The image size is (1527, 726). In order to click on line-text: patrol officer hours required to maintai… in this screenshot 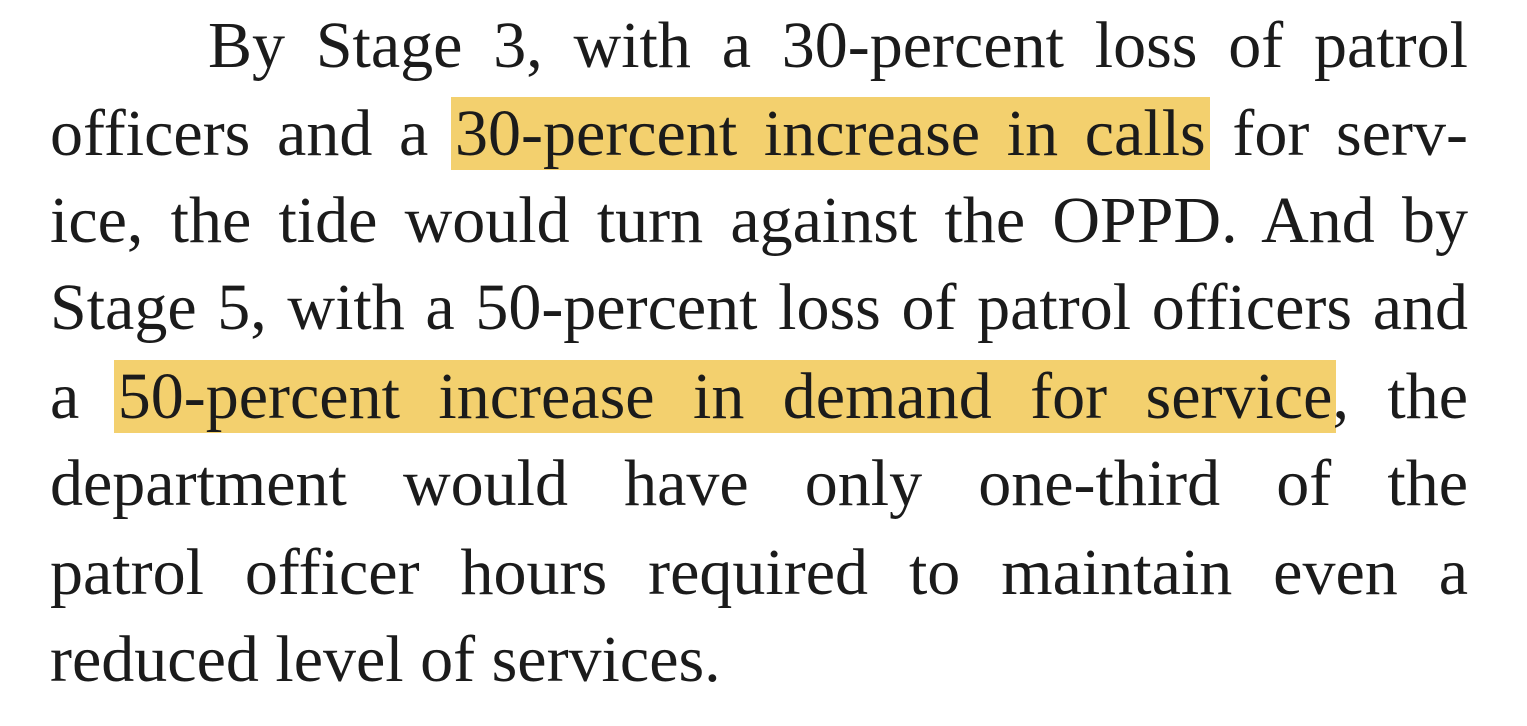, I will do `click(759, 572)`.